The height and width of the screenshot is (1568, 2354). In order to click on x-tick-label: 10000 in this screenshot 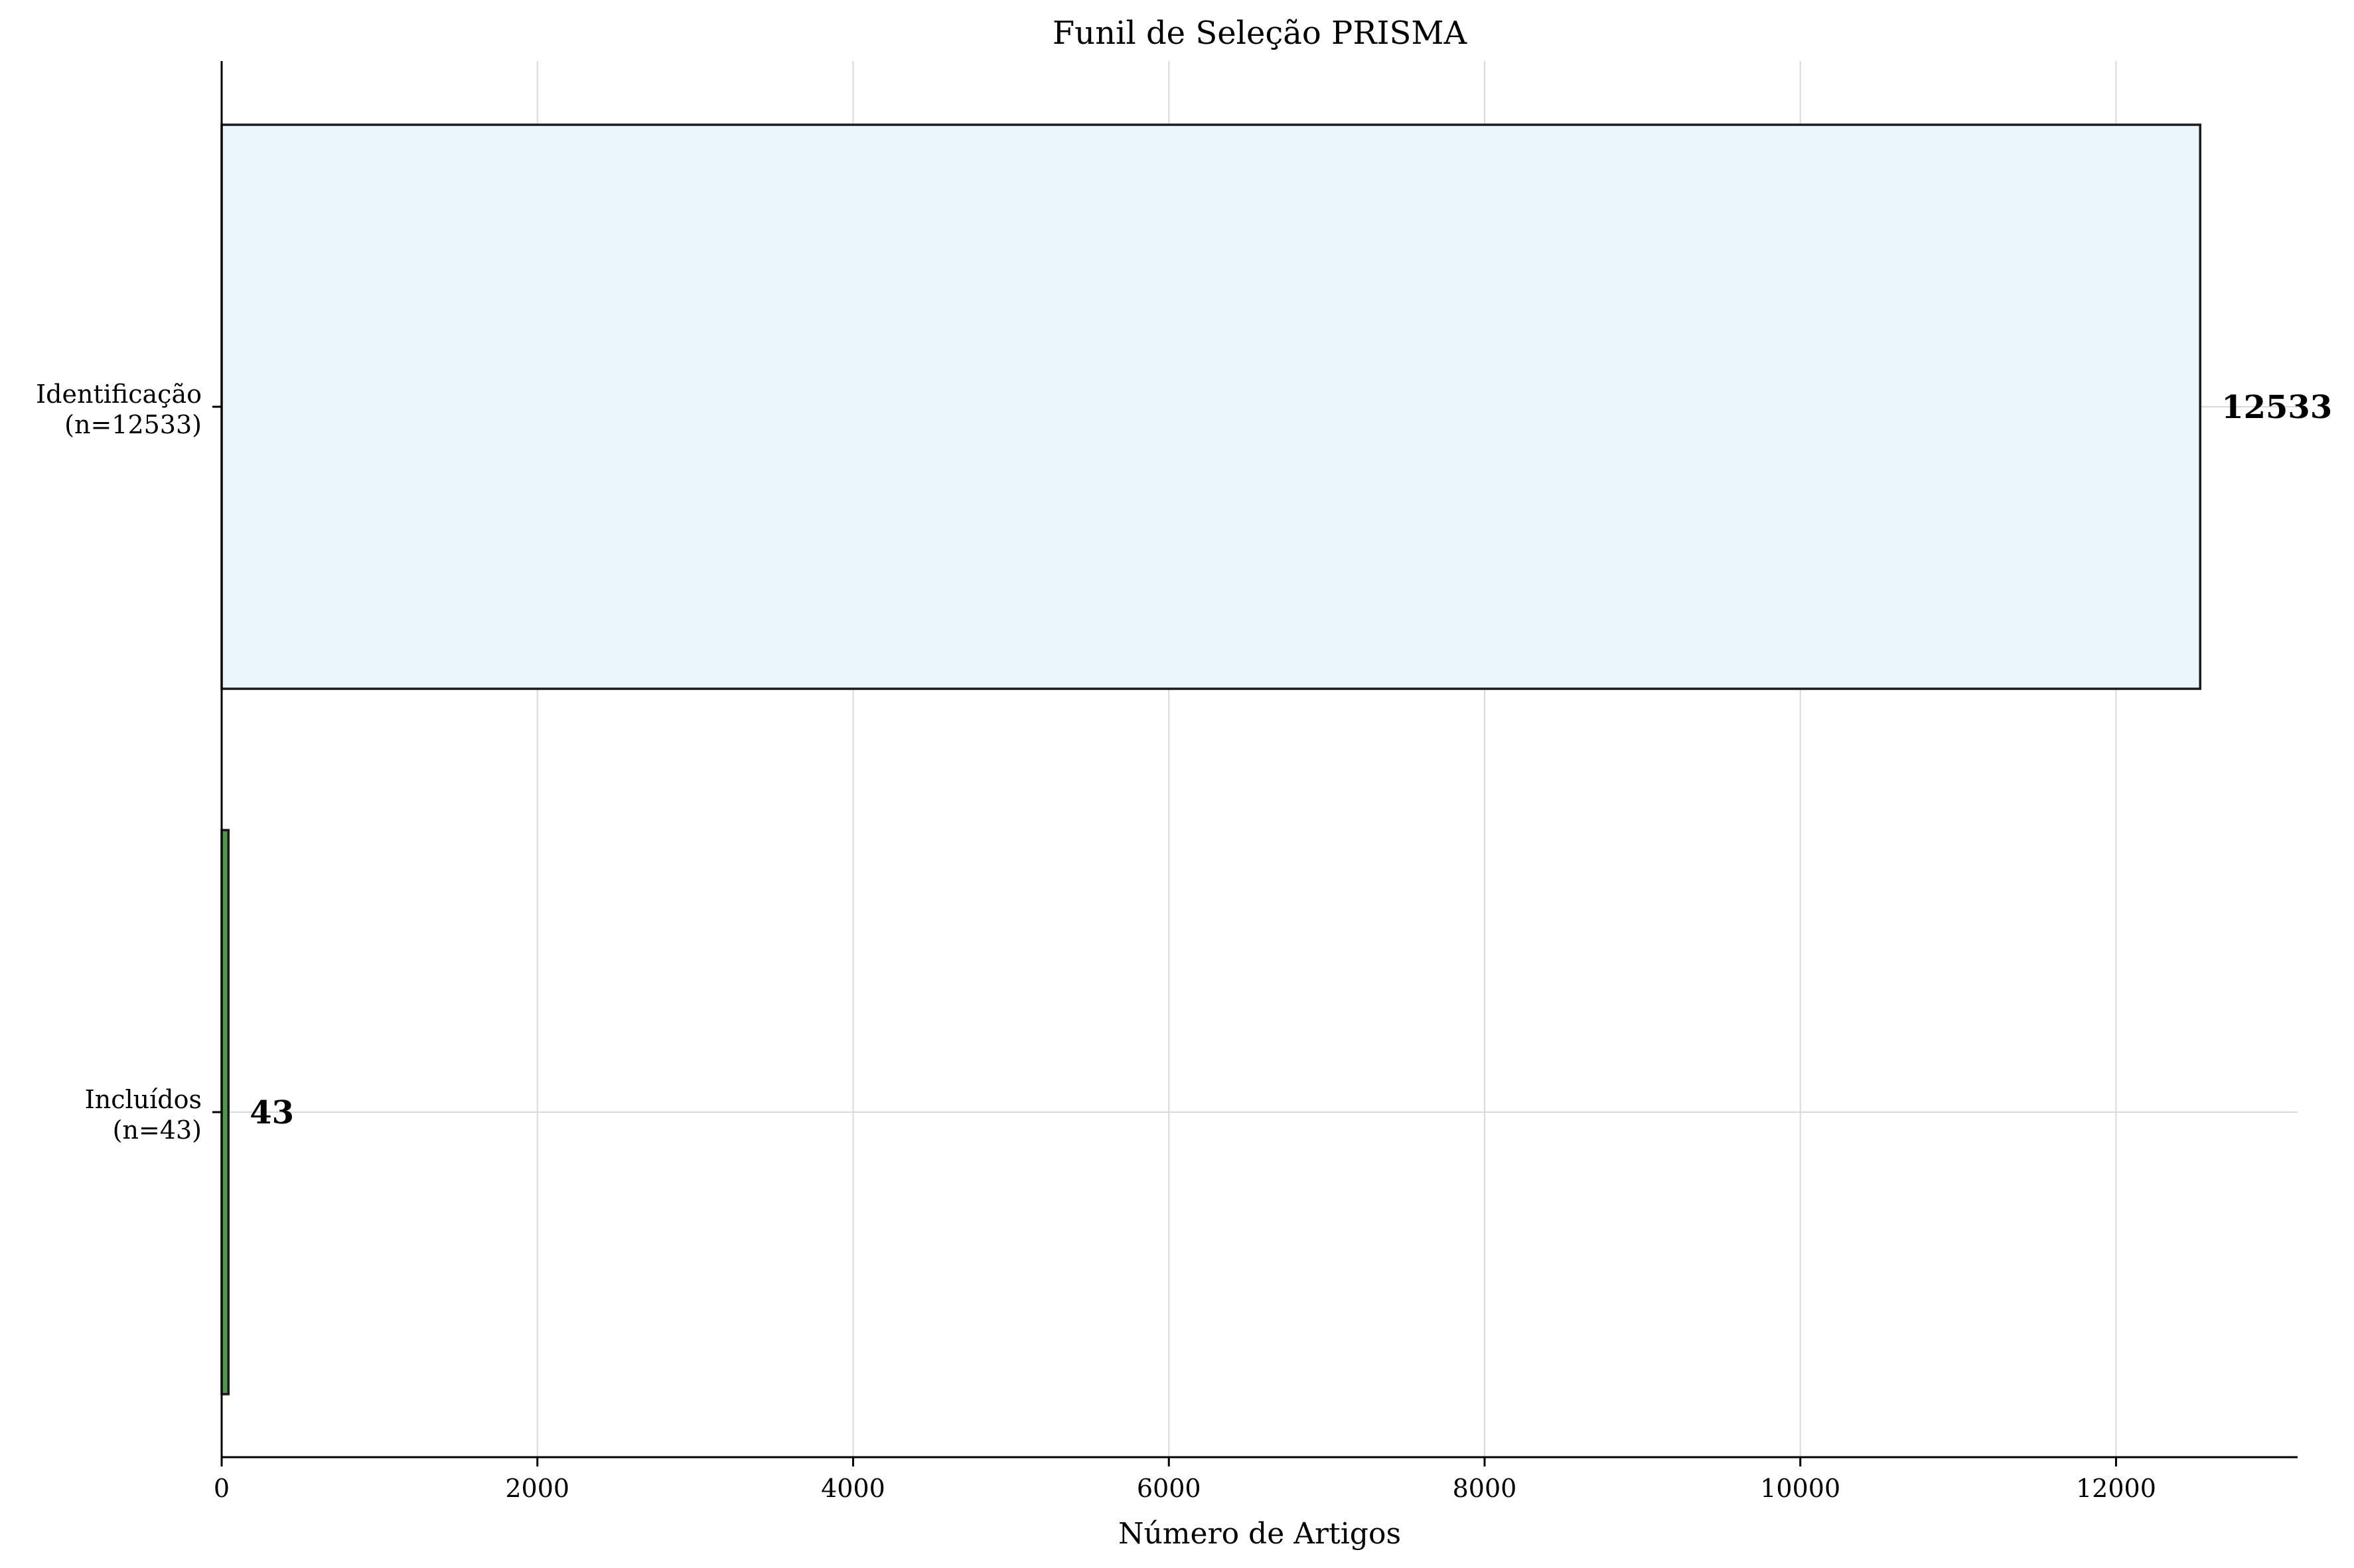, I will do `click(1800, 1488)`.